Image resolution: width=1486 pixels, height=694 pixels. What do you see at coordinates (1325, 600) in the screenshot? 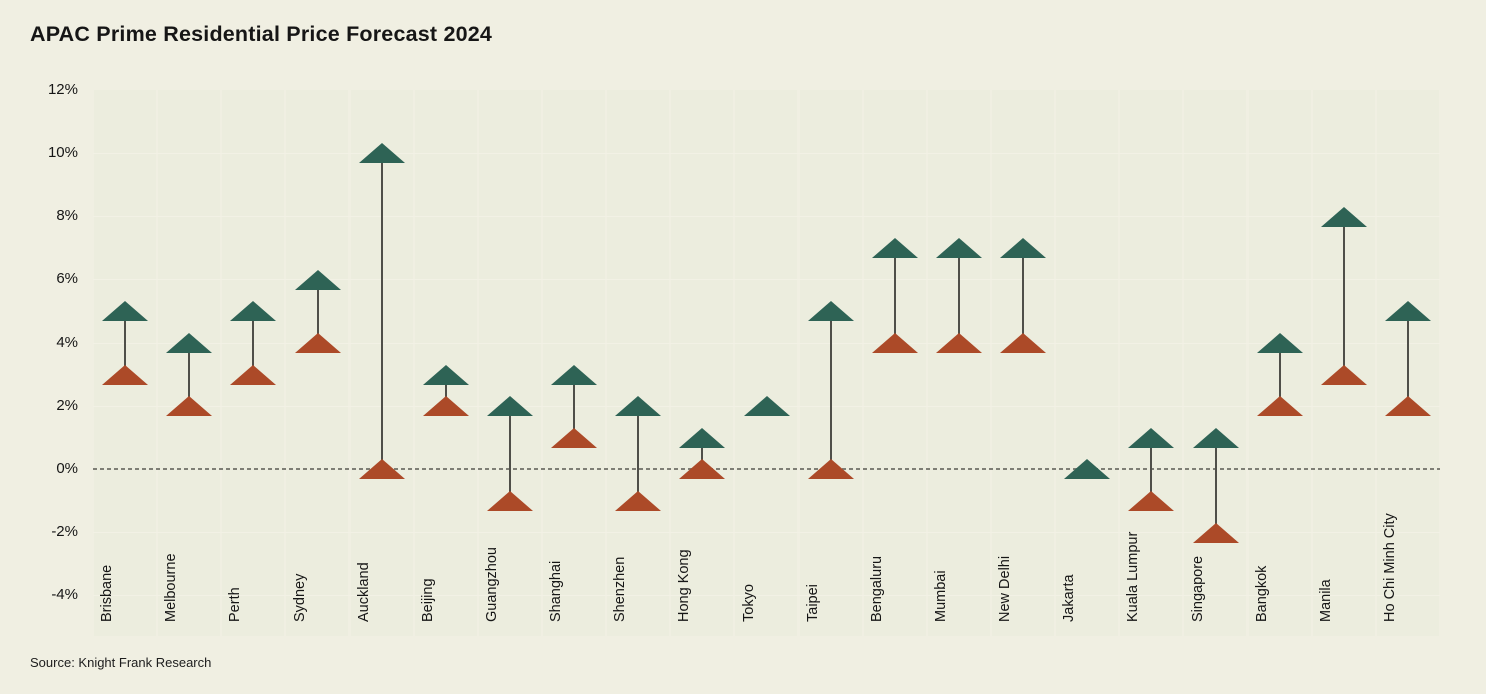
I see `x-axis-label: Manila` at bounding box center [1325, 600].